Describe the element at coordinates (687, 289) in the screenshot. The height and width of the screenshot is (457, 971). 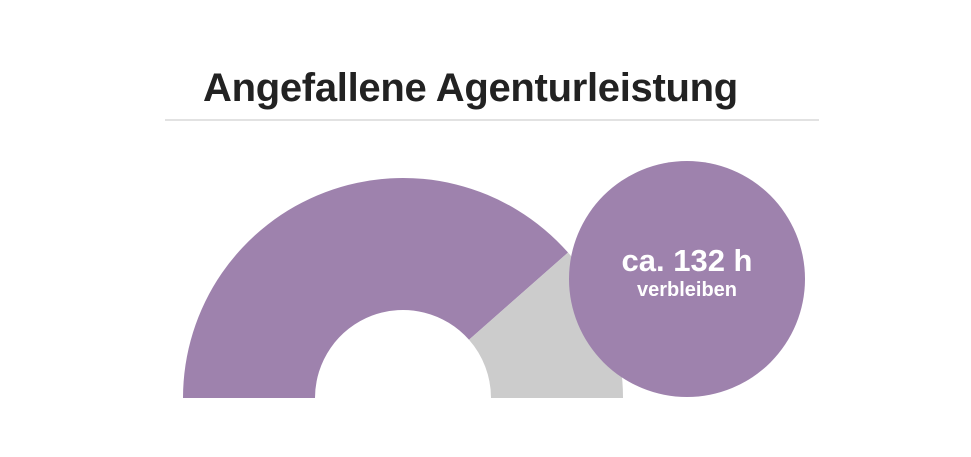
I see `remaining-hours-label: verbleiben` at that location.